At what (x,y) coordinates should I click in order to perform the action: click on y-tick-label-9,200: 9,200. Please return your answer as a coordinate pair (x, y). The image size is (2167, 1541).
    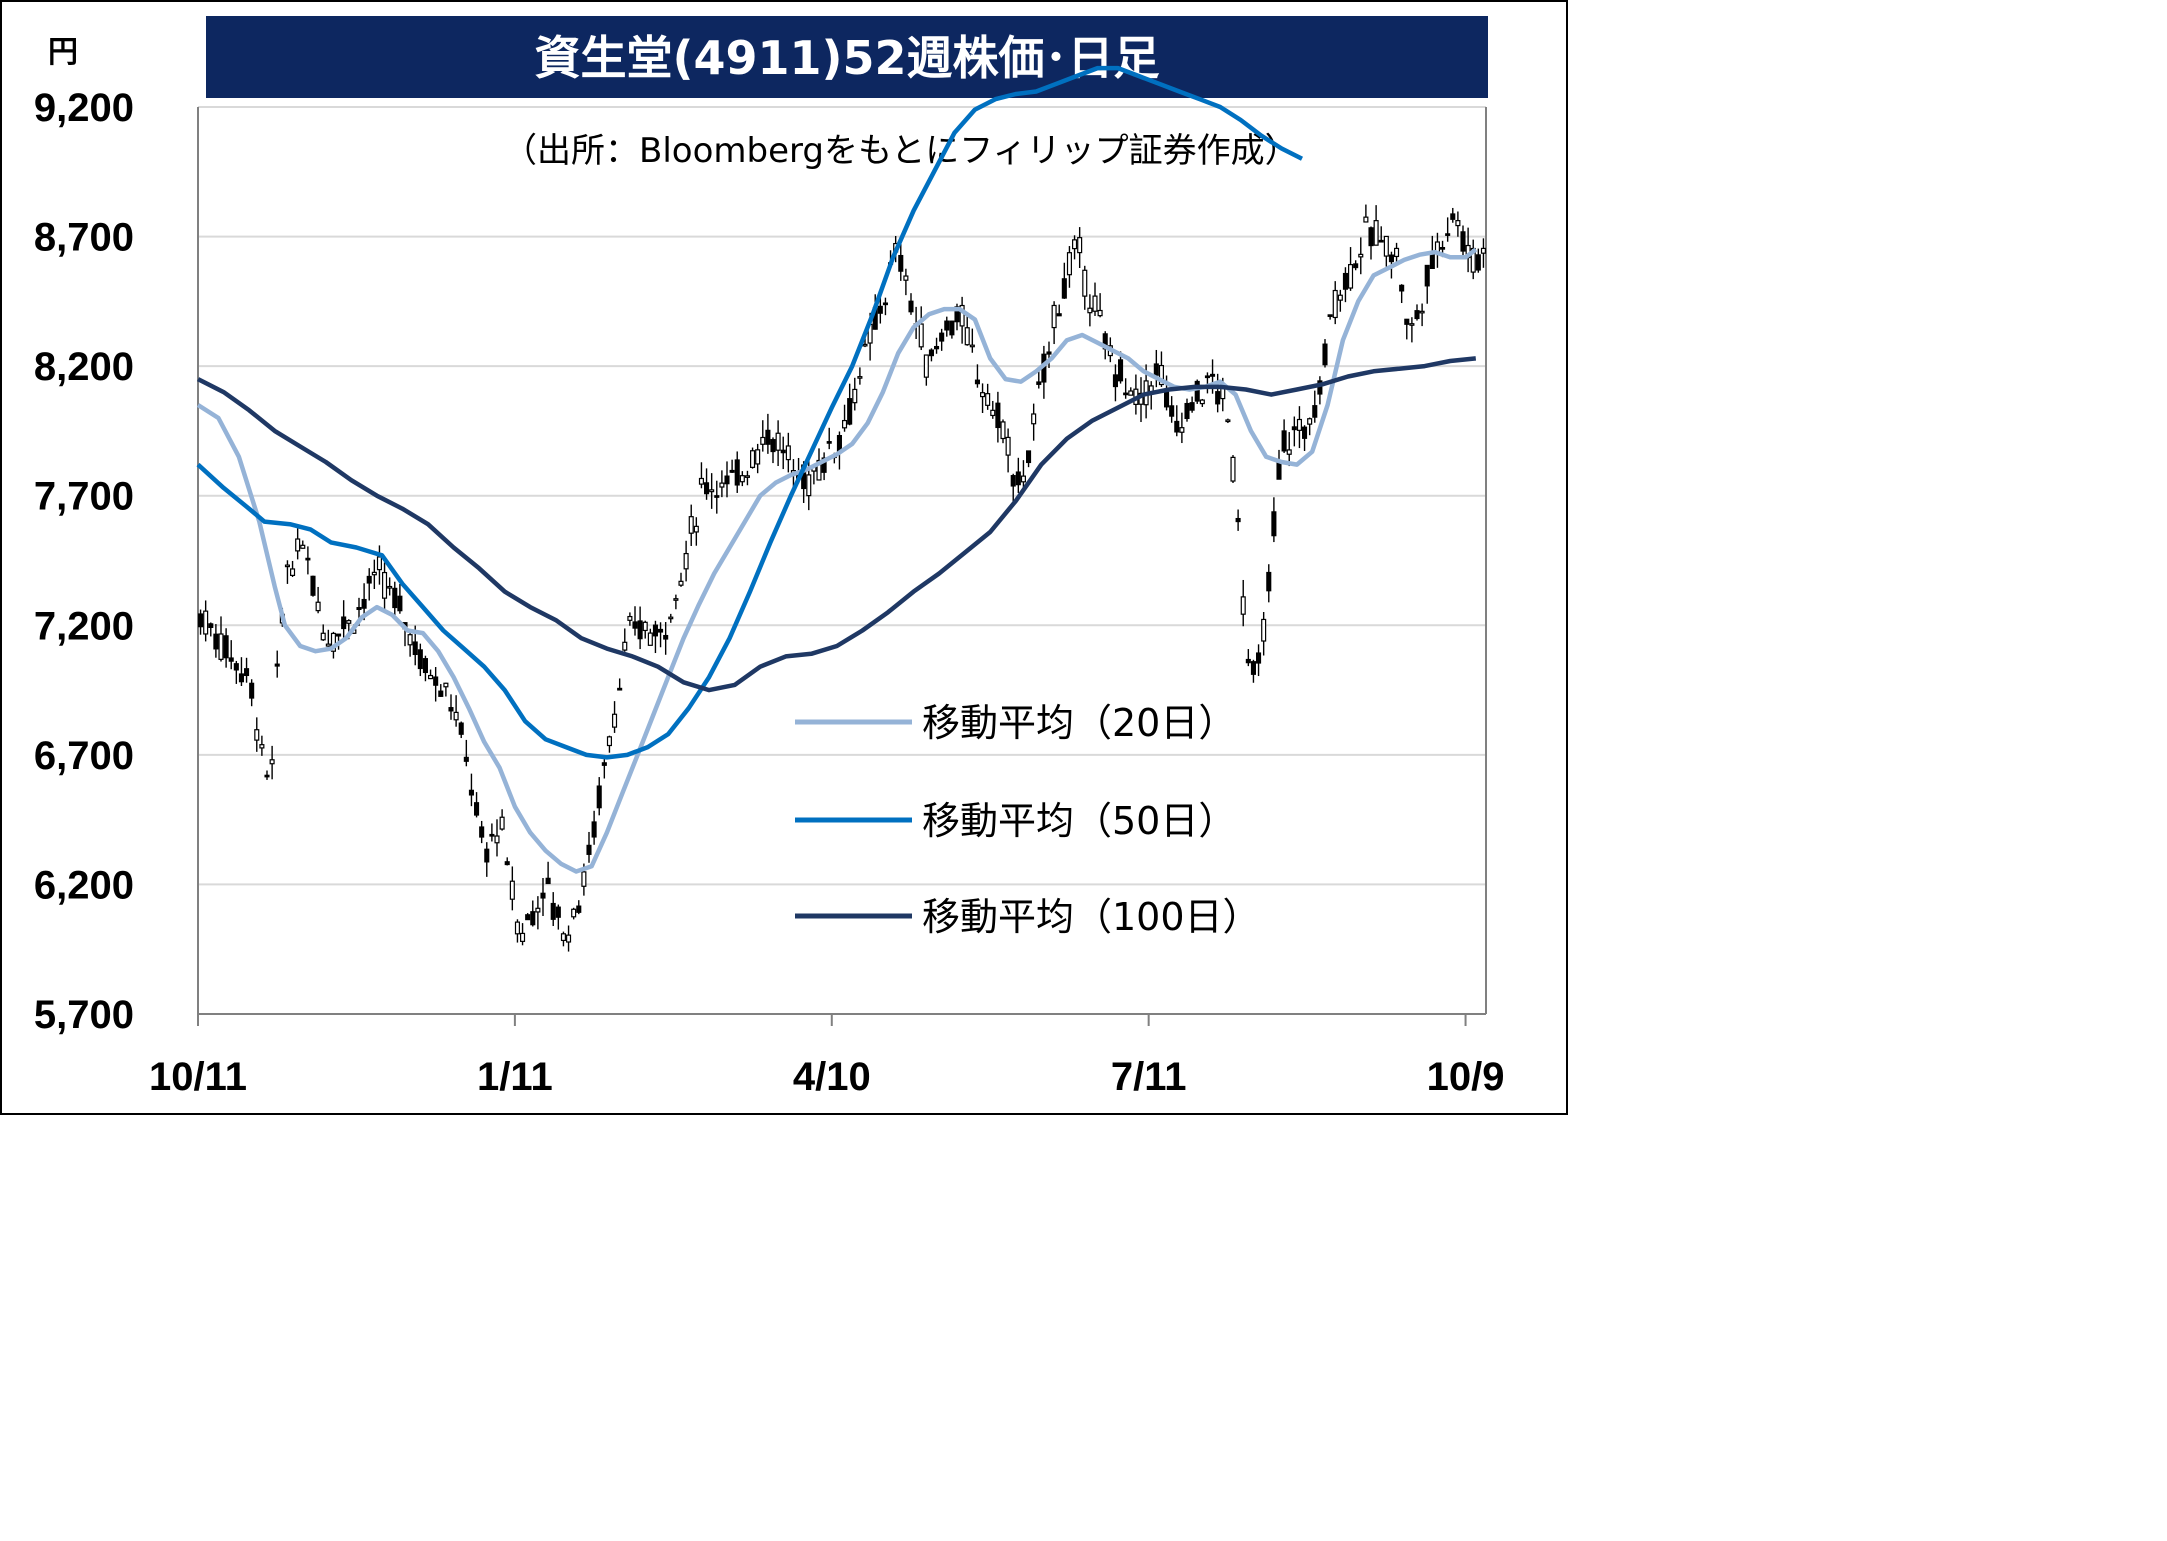
    Looking at the image, I should click on (84, 108).